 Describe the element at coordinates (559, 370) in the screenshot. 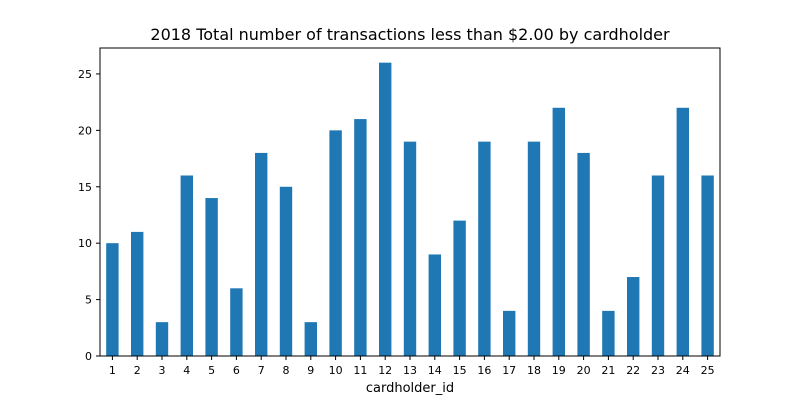

I see `x-tick-label: 19` at that location.